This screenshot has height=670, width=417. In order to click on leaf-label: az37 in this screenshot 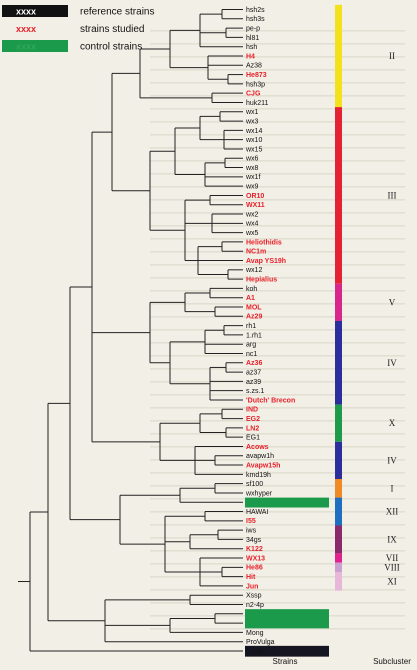, I will do `click(253, 372)`.